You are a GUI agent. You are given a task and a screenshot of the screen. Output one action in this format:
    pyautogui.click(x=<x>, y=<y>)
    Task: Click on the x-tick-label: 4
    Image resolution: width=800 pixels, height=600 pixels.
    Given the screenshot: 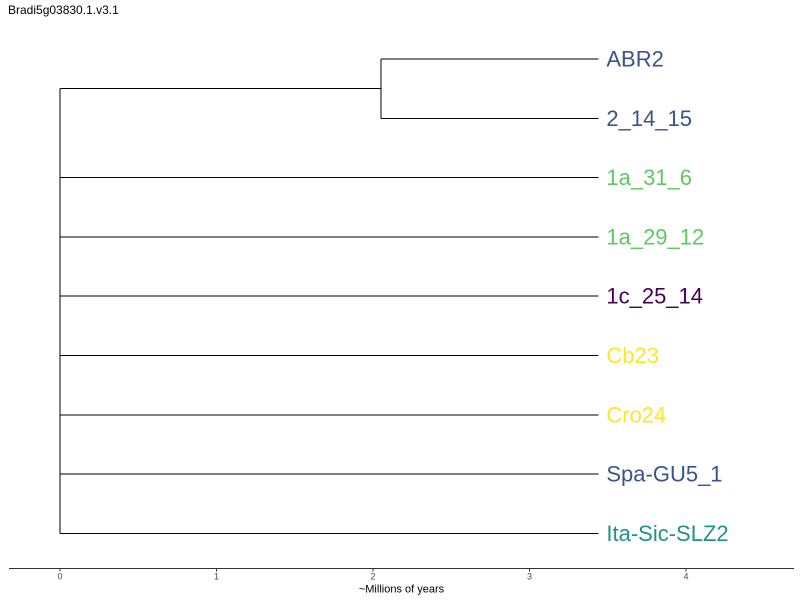 What is the action you would take?
    pyautogui.click(x=685, y=577)
    